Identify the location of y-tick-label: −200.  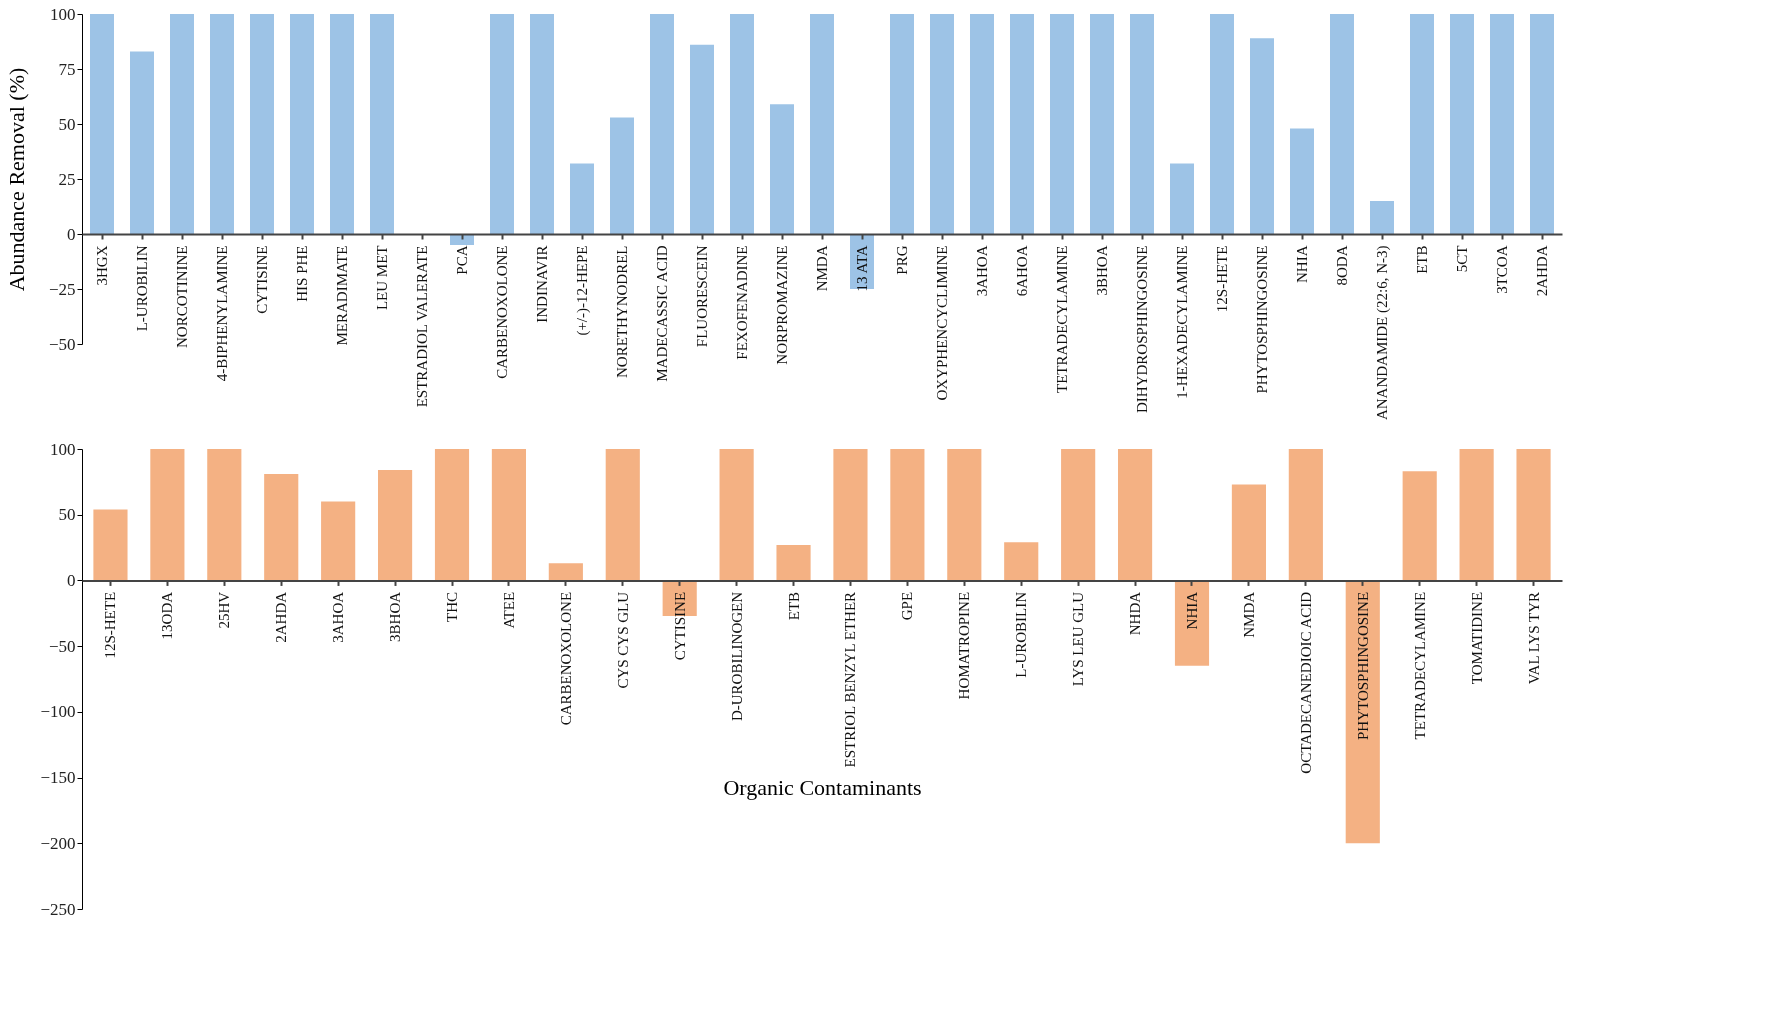
(58, 843).